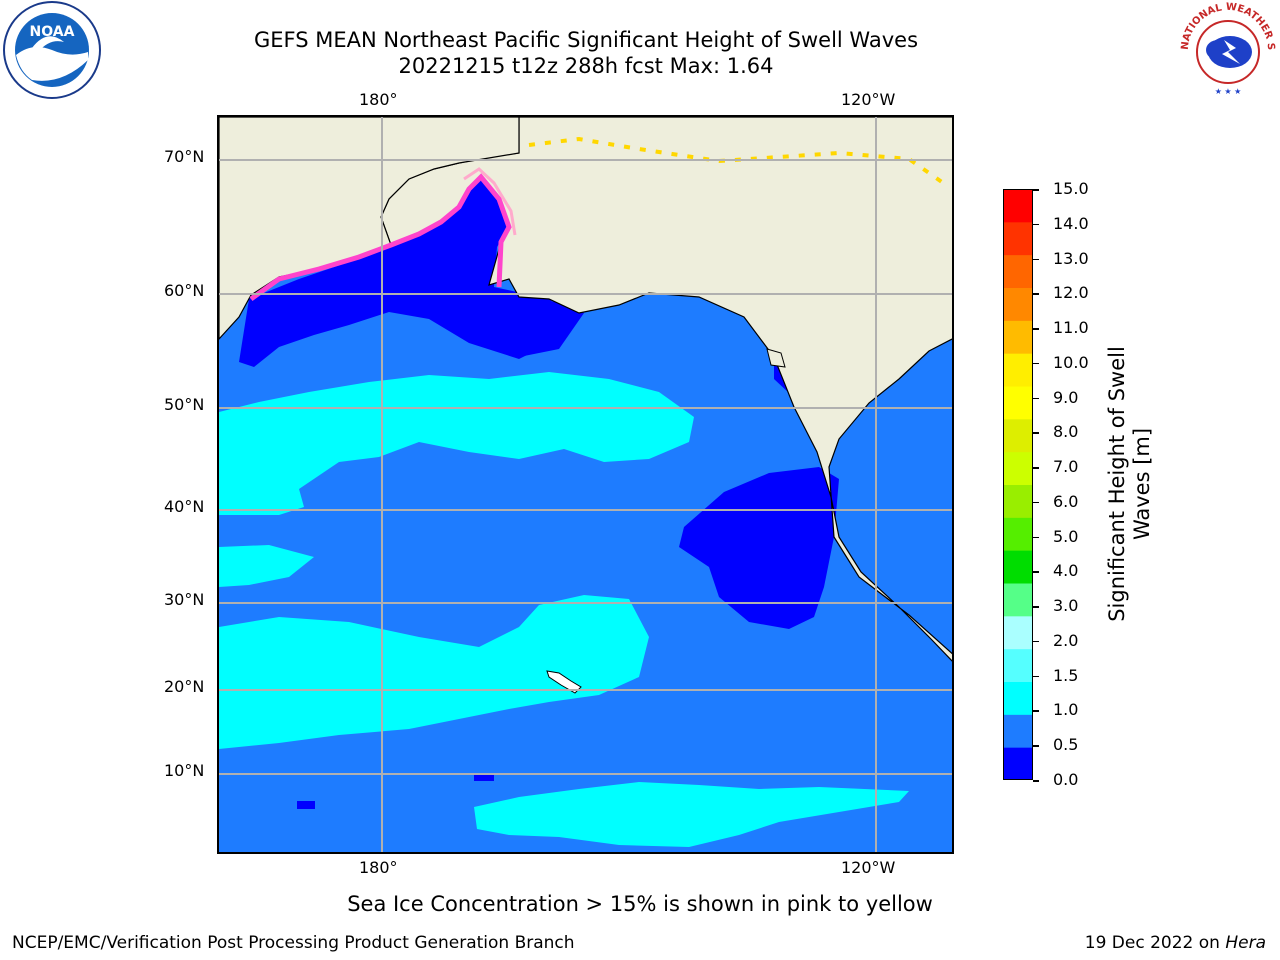 The height and width of the screenshot is (960, 1280). Describe the element at coordinates (868, 99) in the screenshot. I see `lon-label-top-120w: 120°W` at that location.